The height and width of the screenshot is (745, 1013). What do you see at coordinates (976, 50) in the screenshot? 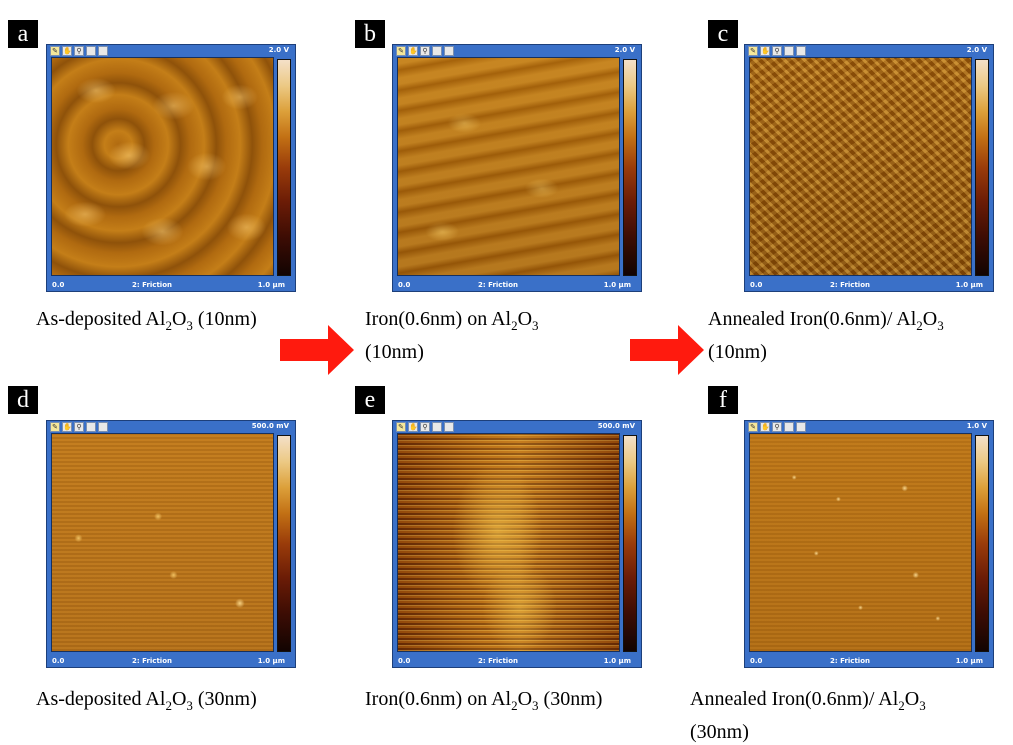
I see `scale-max-label: 2.0 V` at bounding box center [976, 50].